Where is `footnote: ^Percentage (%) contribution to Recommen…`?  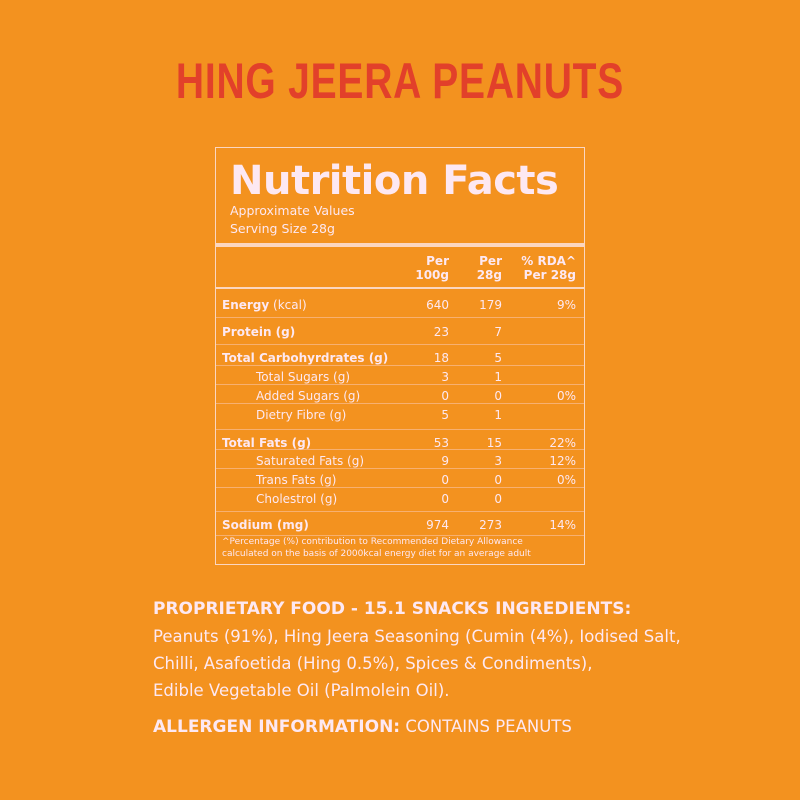 footnote: ^Percentage (%) contribution to Recommen… is located at coordinates (376, 548).